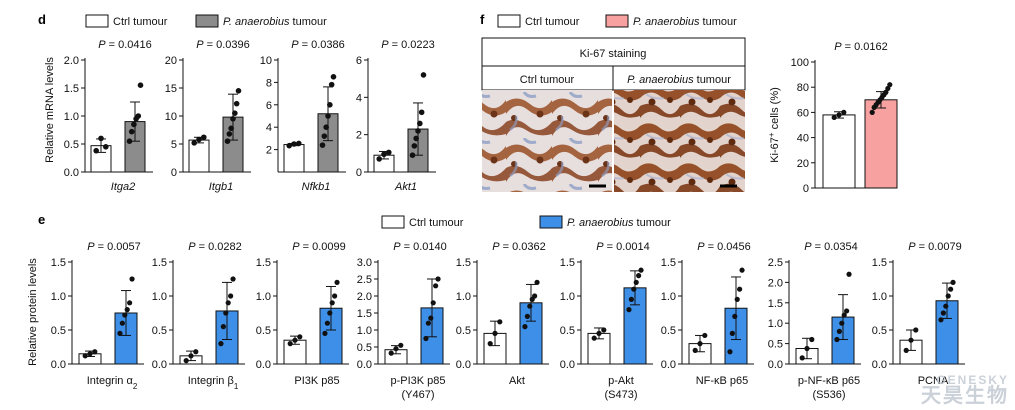 The height and width of the screenshot is (410, 1015). Describe the element at coordinates (519, 247) in the screenshot. I see `p-value-label: P = 0.0362` at that location.